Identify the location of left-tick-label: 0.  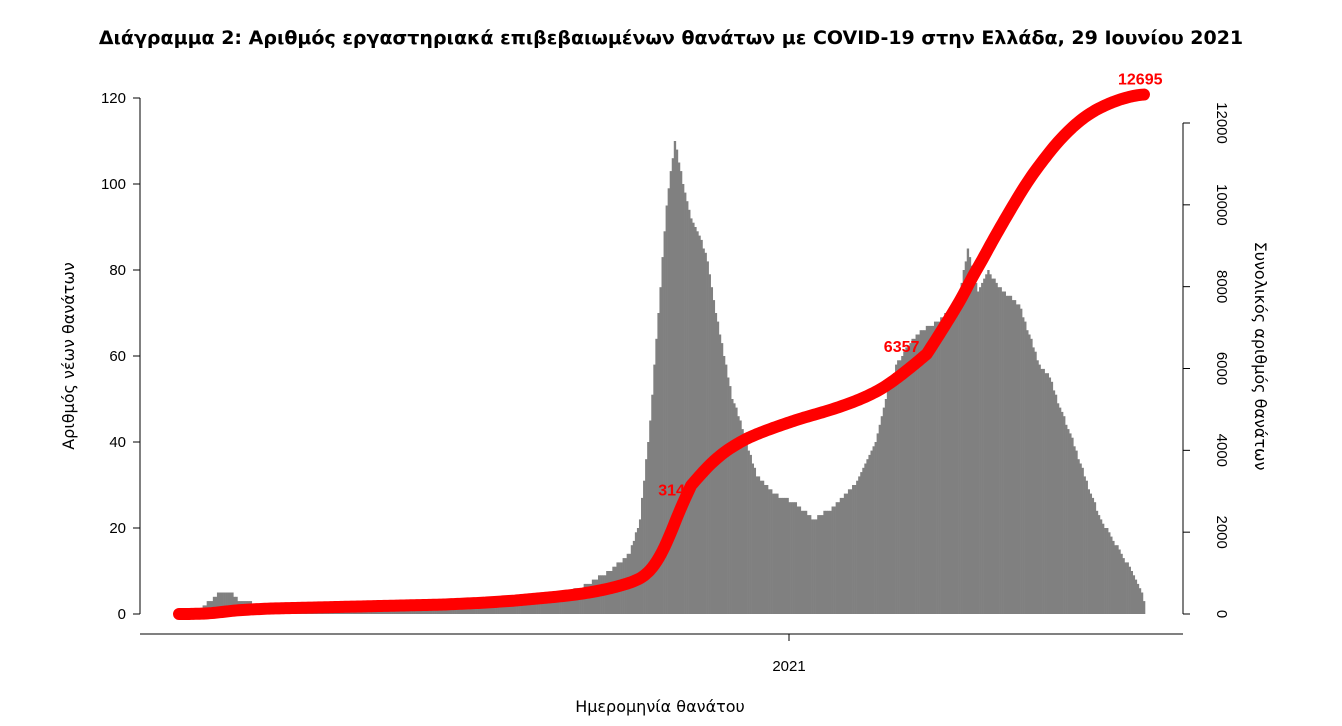
(122, 614).